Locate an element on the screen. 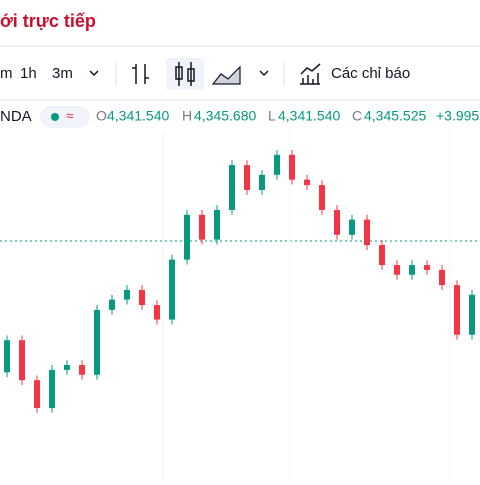 This screenshot has width=480, height=485. legend-label: H is located at coordinates (187, 116).